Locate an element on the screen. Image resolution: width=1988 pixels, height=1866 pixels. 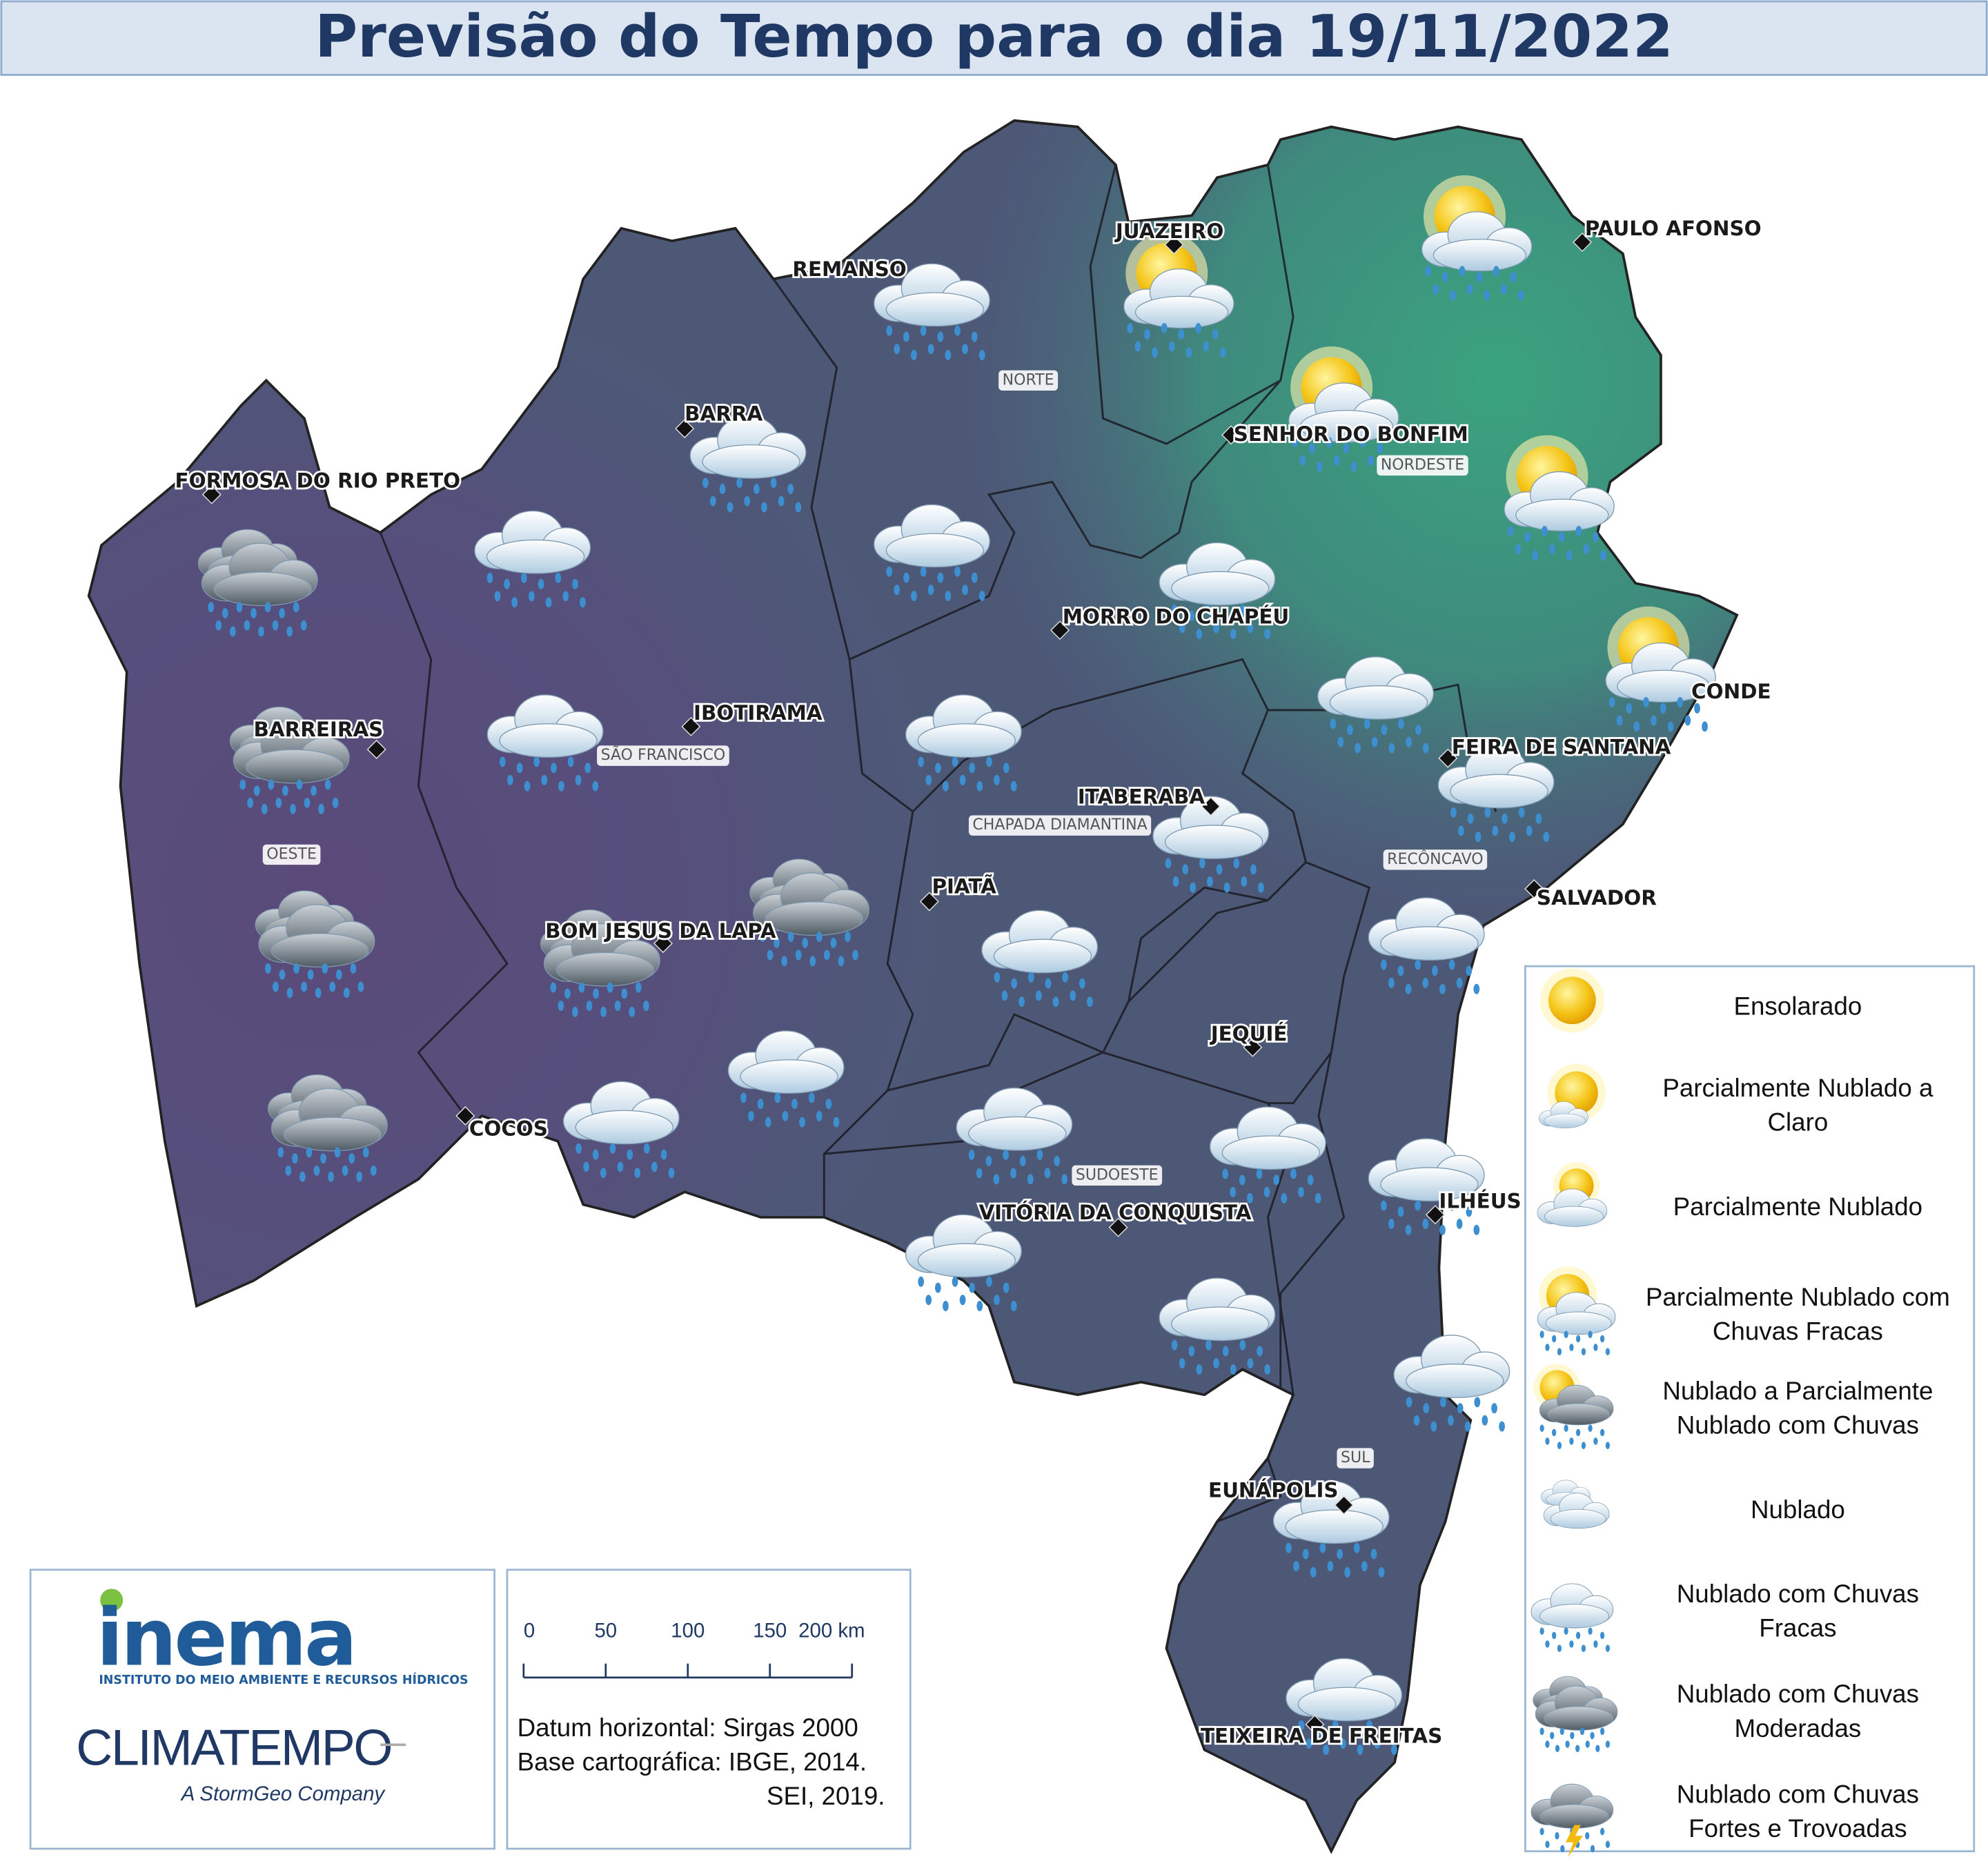
legend-label: Claro is located at coordinates (1798, 1122).